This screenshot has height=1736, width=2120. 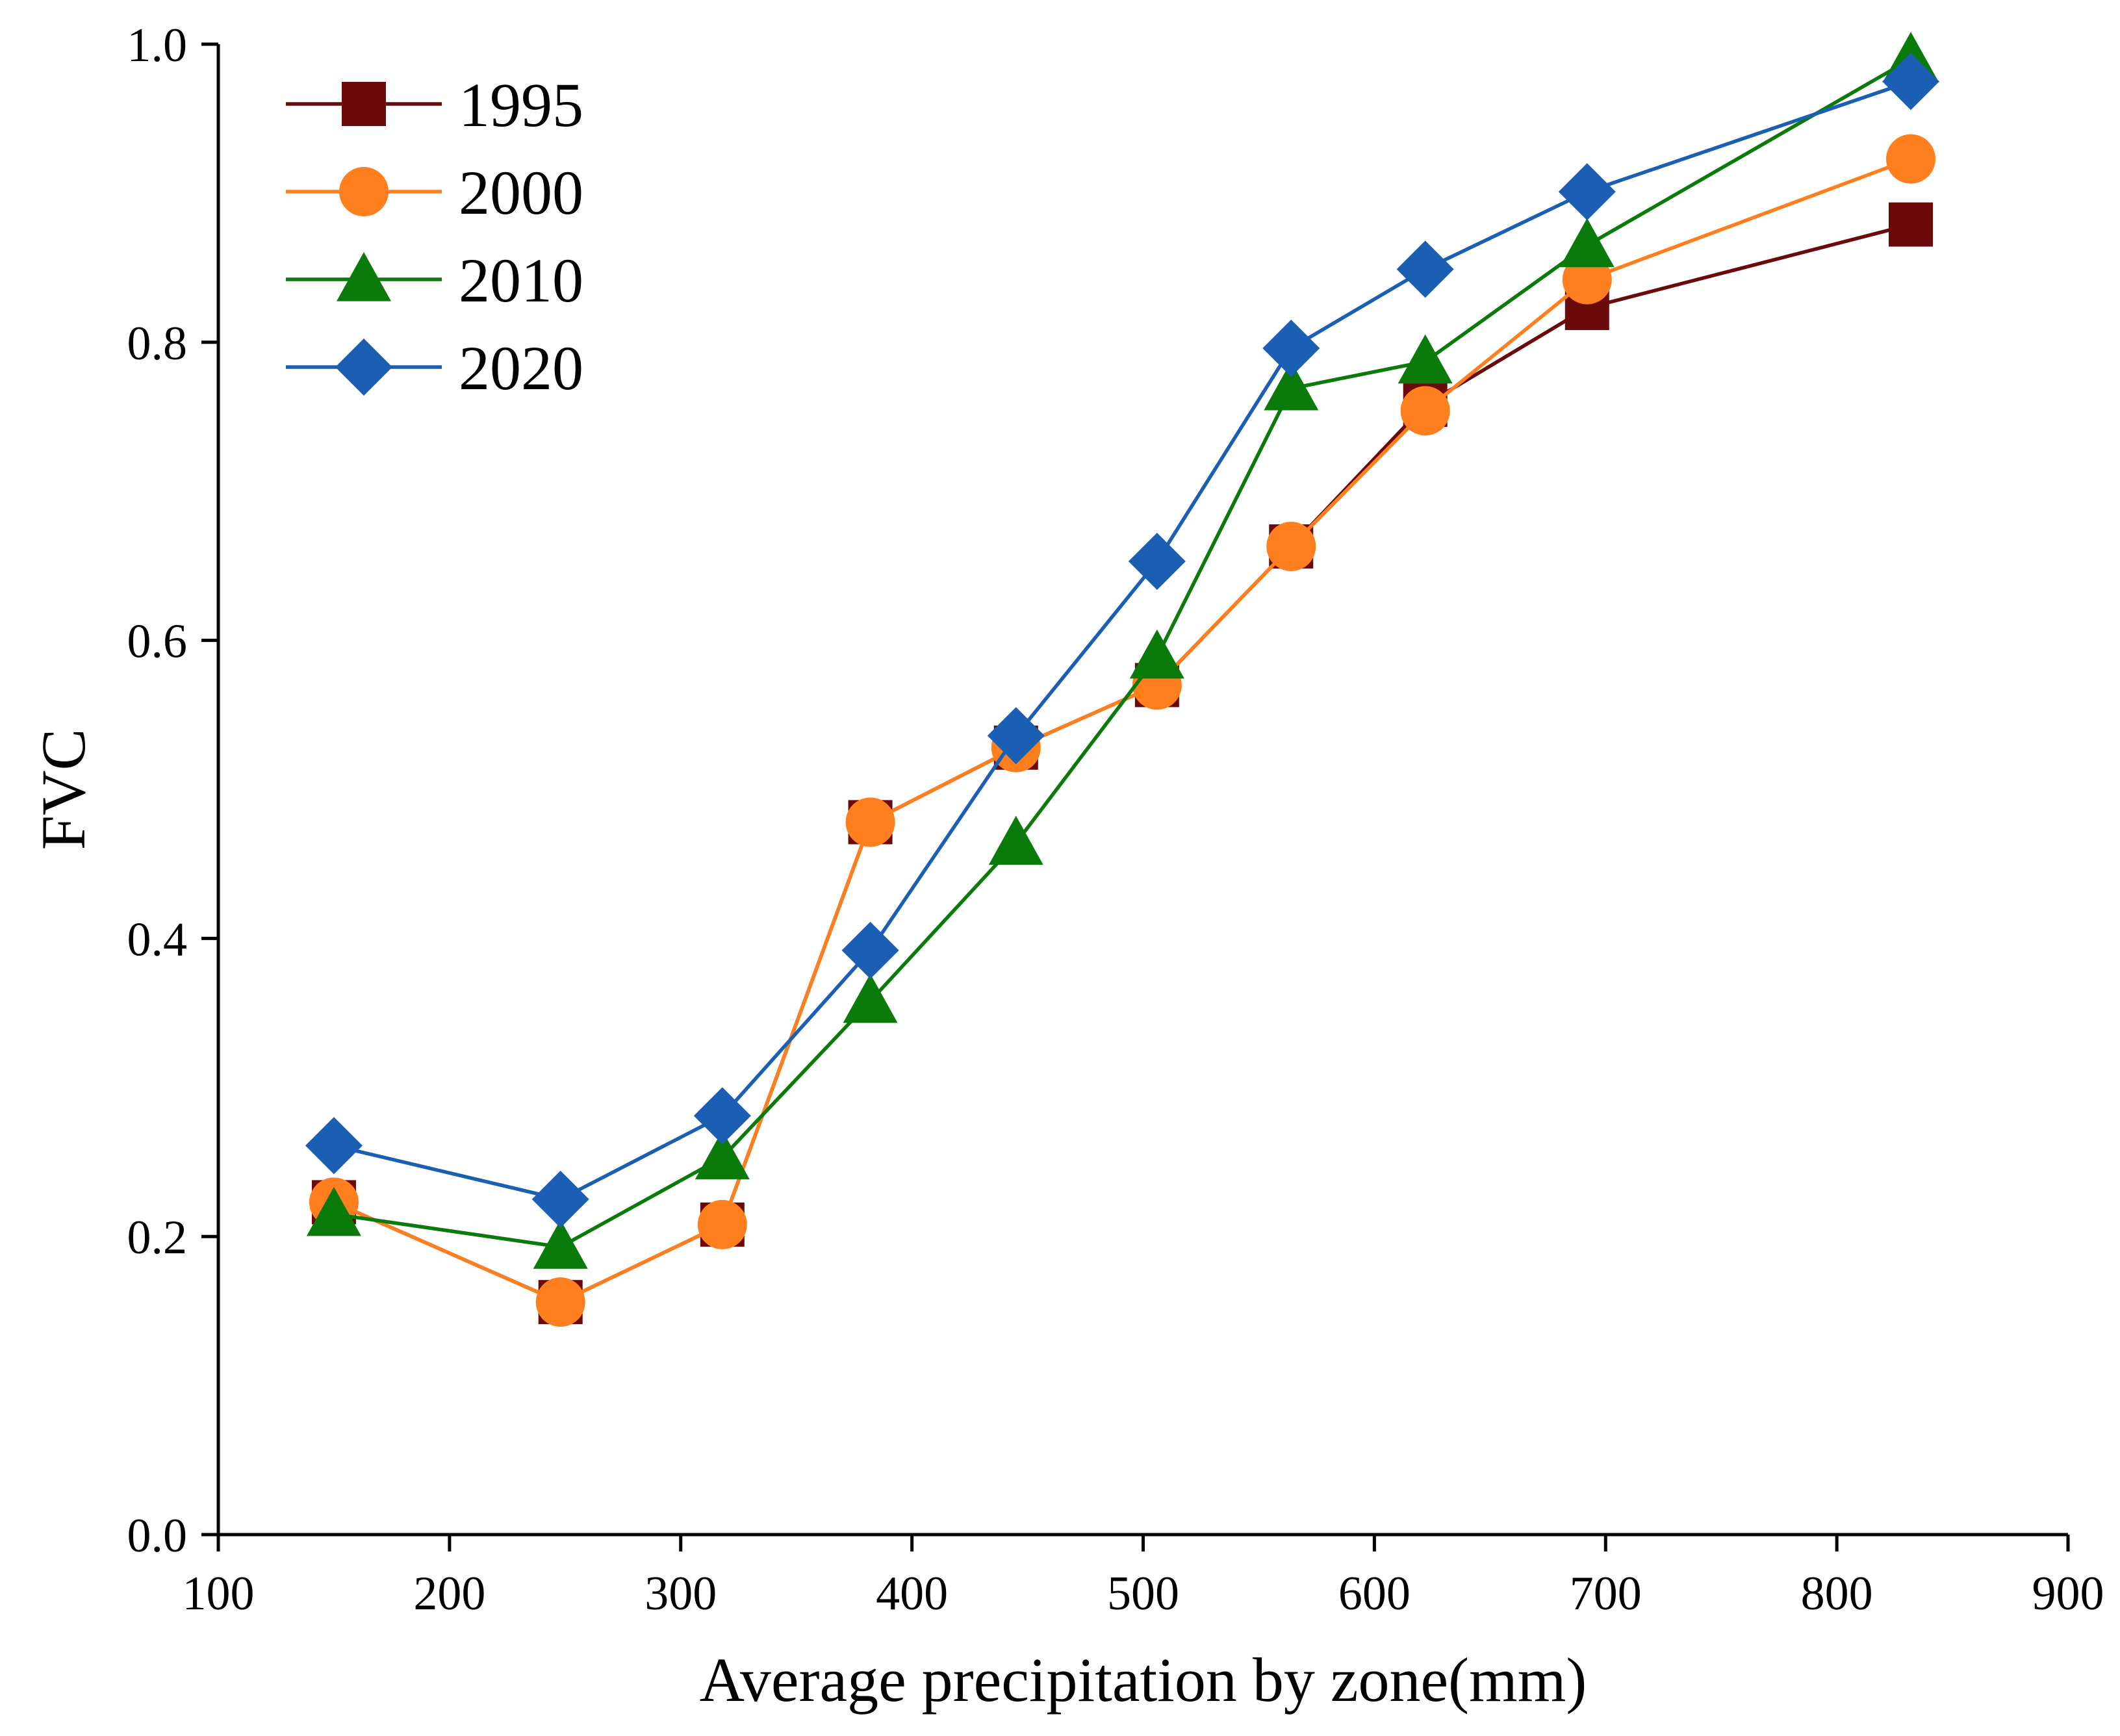 I want to click on legend-label: 2010, so click(x=521, y=280).